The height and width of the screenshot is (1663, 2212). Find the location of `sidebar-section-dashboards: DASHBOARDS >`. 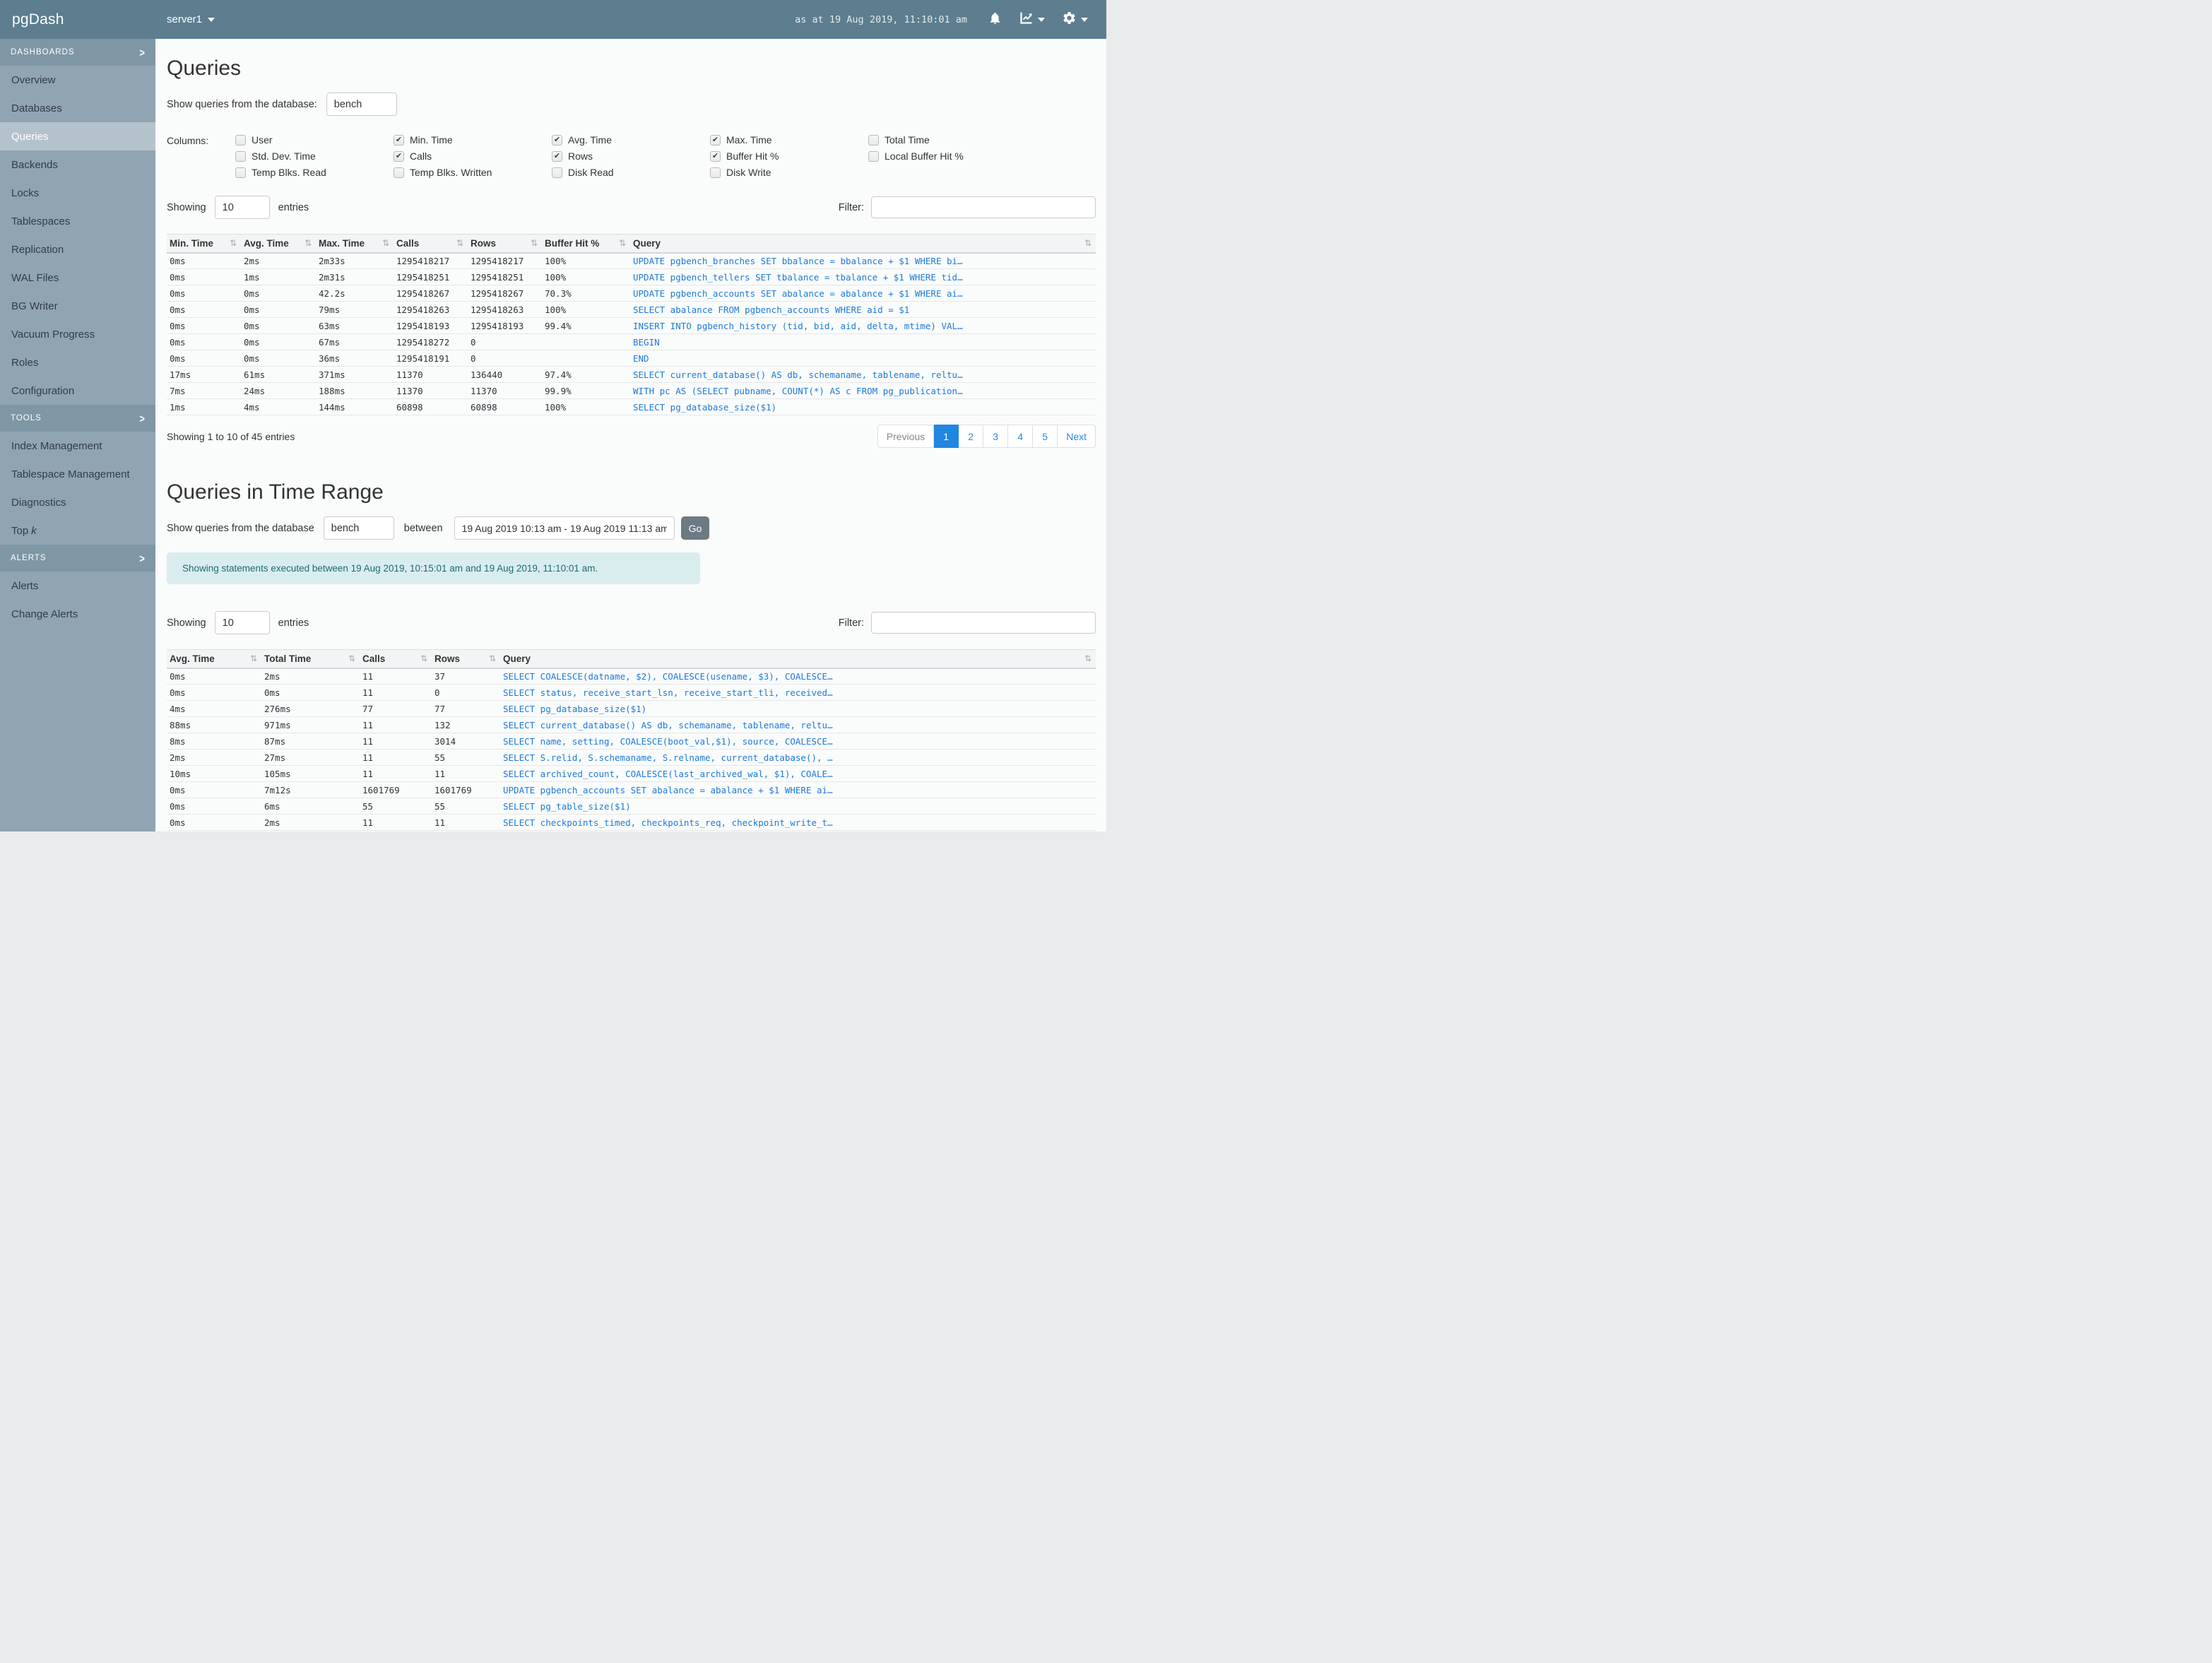

sidebar-section-dashboards: DASHBOARDS > is located at coordinates (77, 53).